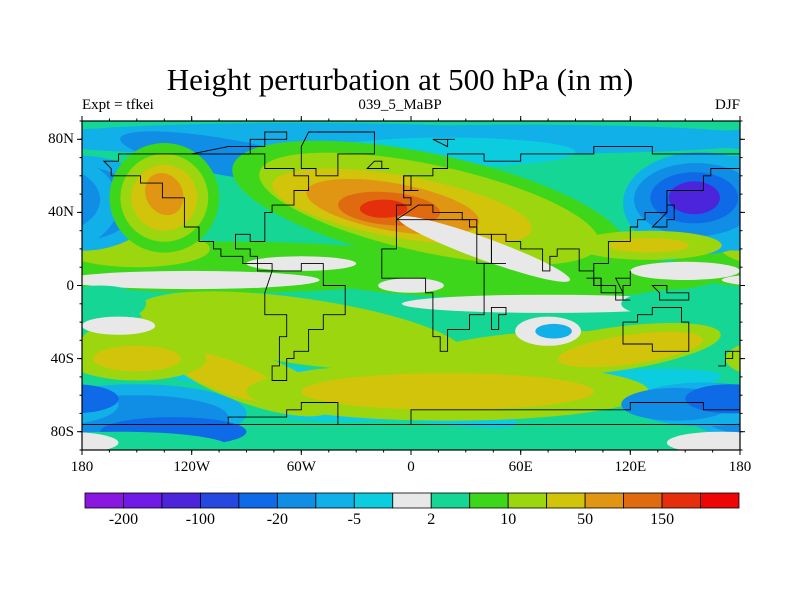  I want to click on colorbar-tick-label: 50, so click(585, 519).